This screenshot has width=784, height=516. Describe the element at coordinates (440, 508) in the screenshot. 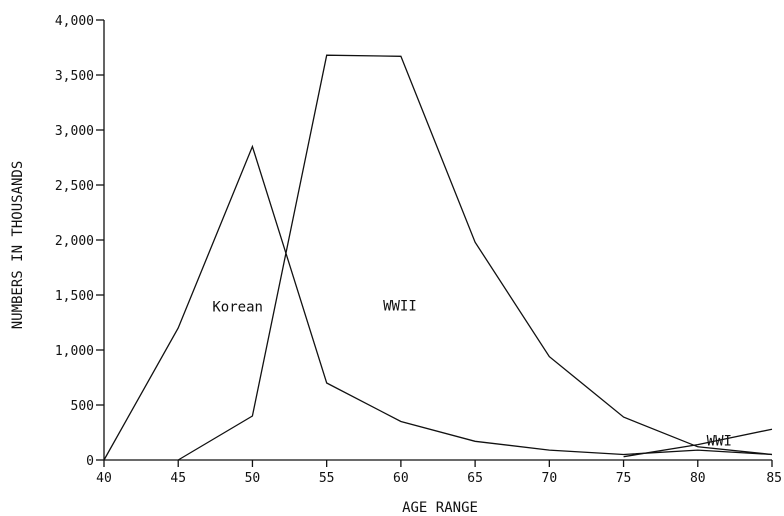

I see `x-axis-title: AGE RANGE` at that location.